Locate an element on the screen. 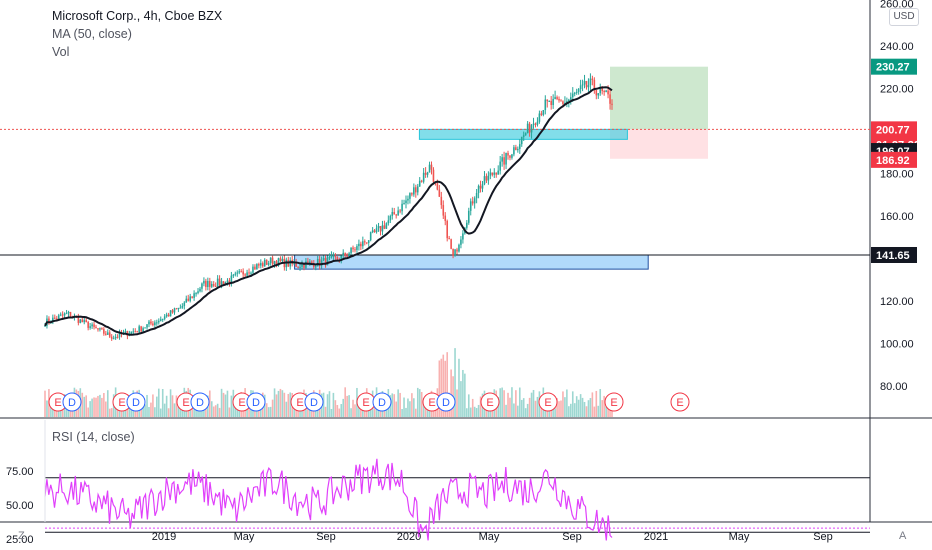  price-tick-label: 180.00 is located at coordinates (897, 175).